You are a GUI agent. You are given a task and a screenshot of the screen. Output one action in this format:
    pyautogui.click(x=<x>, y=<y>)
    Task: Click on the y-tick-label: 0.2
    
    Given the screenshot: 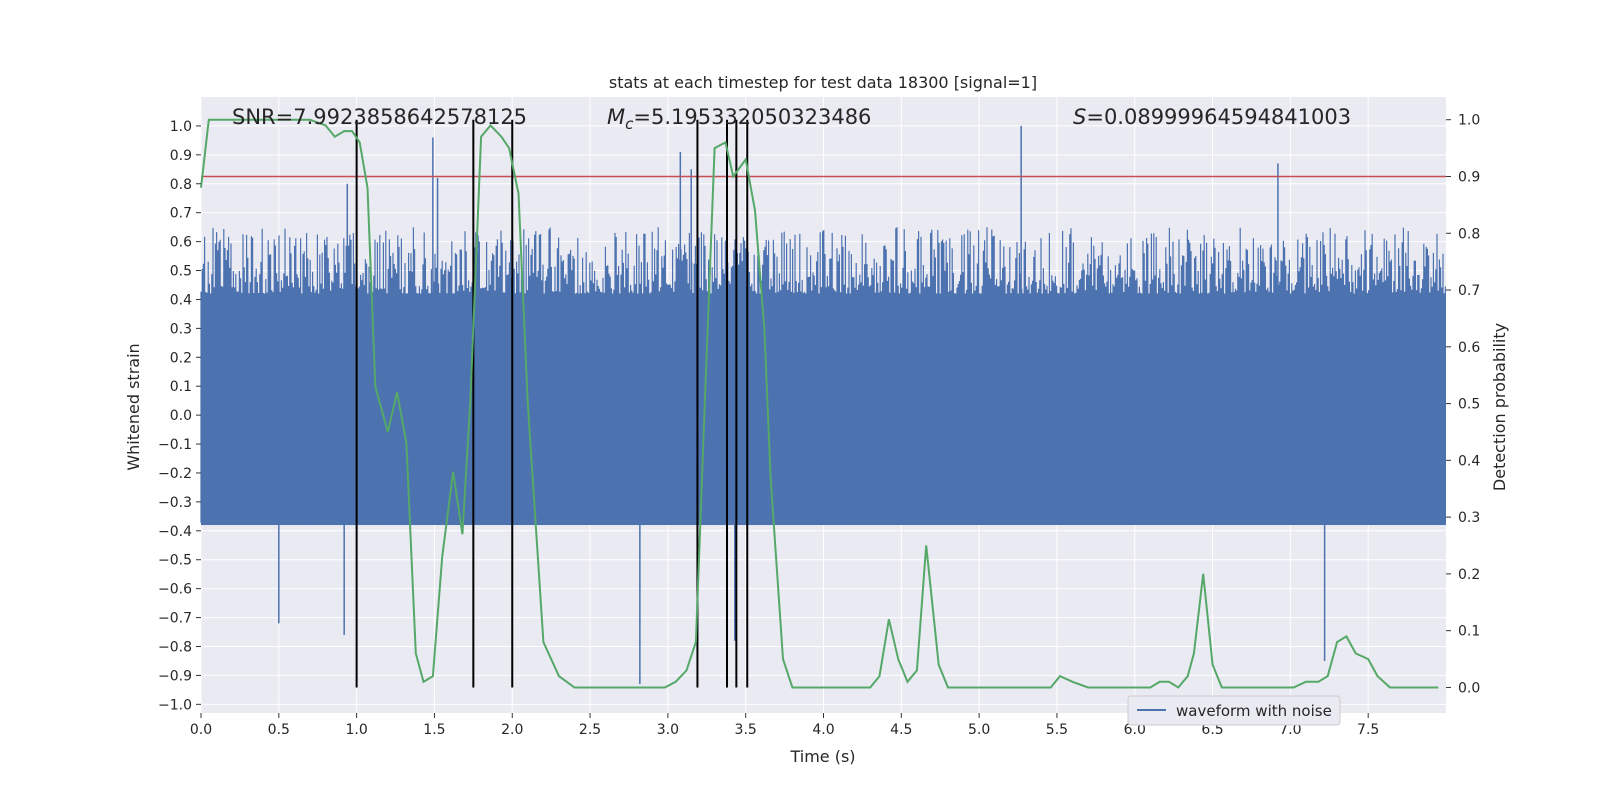 What is the action you would take?
    pyautogui.click(x=181, y=358)
    